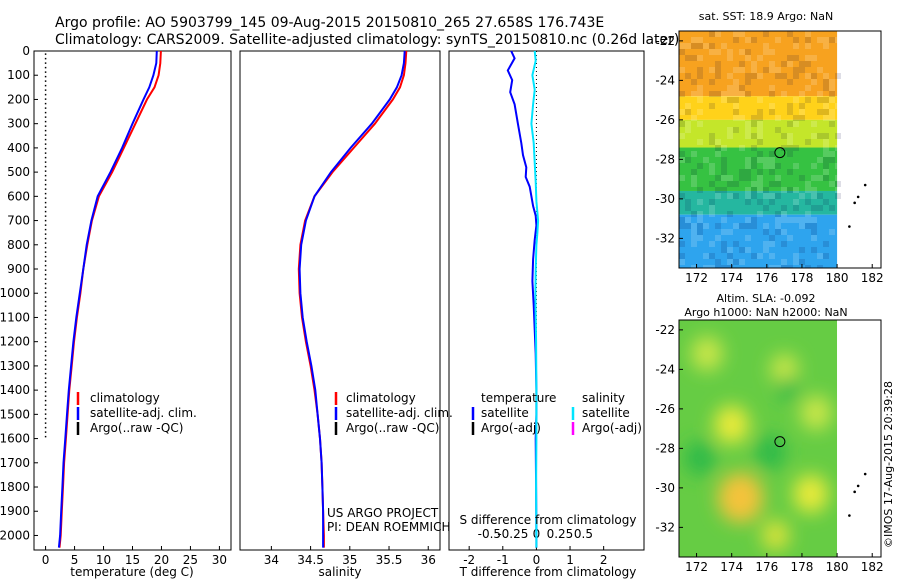  I want to click on island-mark, so click(849, 226).